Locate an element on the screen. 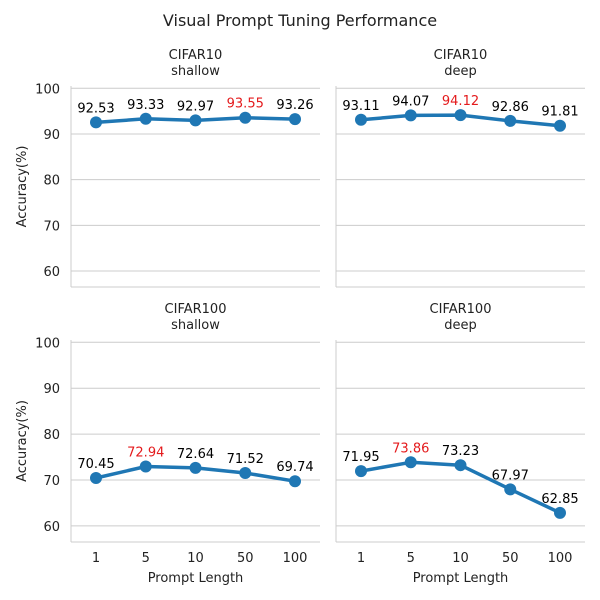 The width and height of the screenshot is (600, 600). data-label: 70.45 is located at coordinates (95, 464).